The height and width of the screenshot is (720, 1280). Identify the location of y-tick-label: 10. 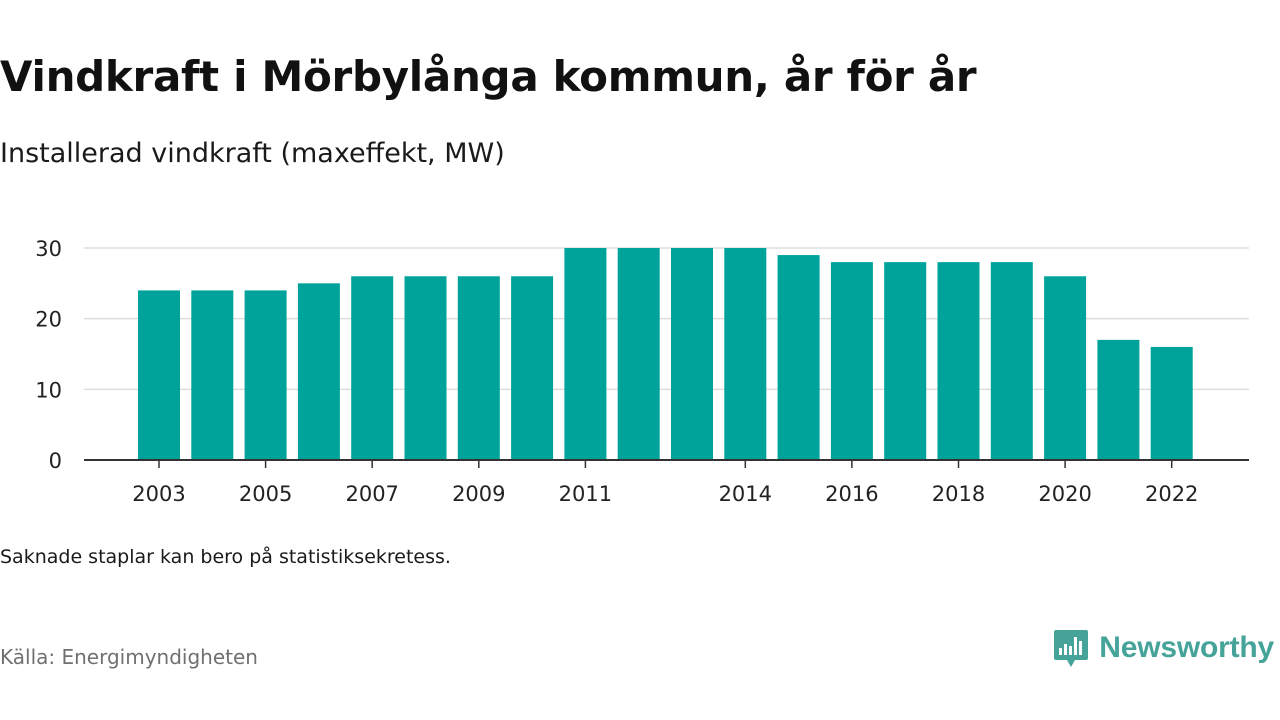
(48, 390).